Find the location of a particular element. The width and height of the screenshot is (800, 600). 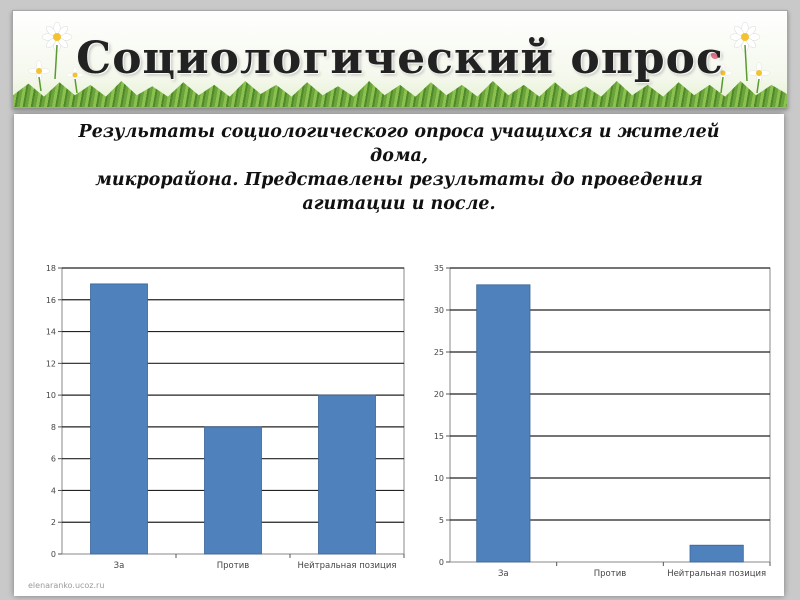

subtitle-line: дома, is located at coordinates (399, 156).